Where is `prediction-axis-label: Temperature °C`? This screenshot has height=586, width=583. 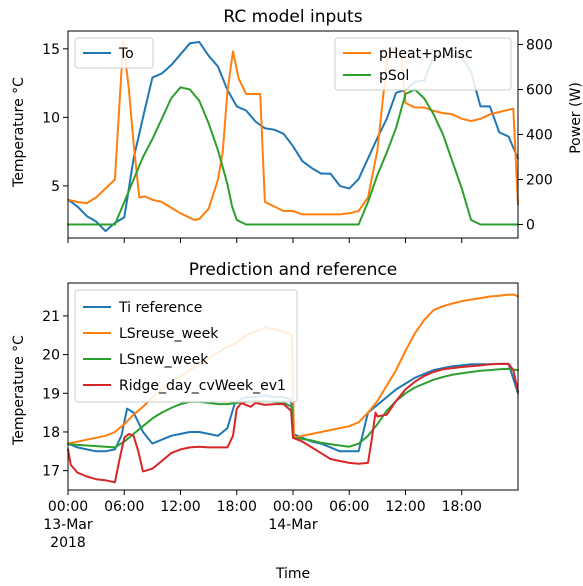 prediction-axis-label: Temperature °C is located at coordinates (19, 390).